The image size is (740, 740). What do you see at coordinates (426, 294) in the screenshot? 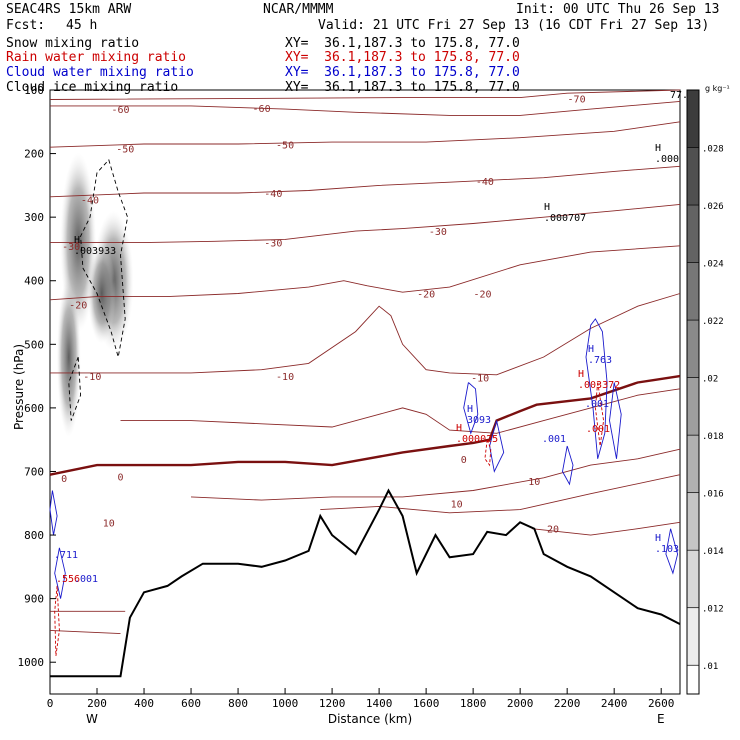
I see `isotherm-label-12: -20` at bounding box center [426, 294].